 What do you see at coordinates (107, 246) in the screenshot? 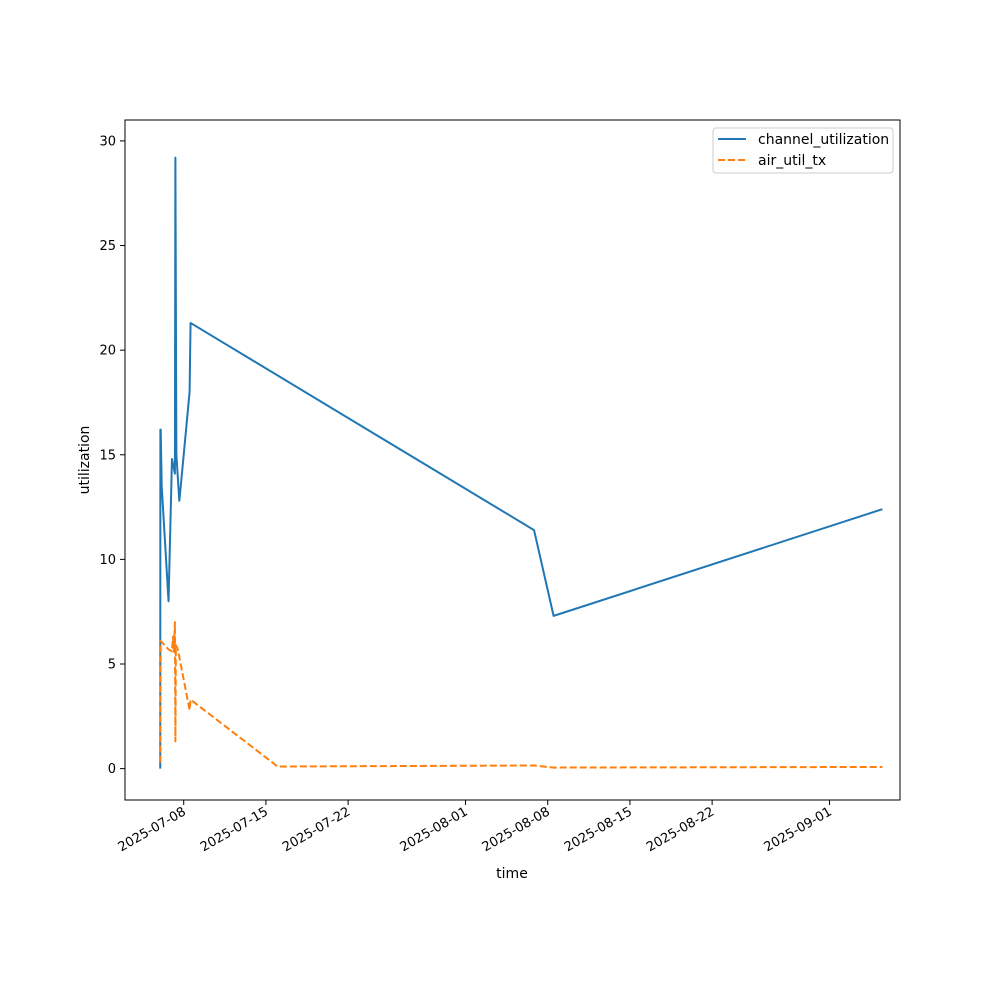
I see `y-tick-label: 25` at bounding box center [107, 246].